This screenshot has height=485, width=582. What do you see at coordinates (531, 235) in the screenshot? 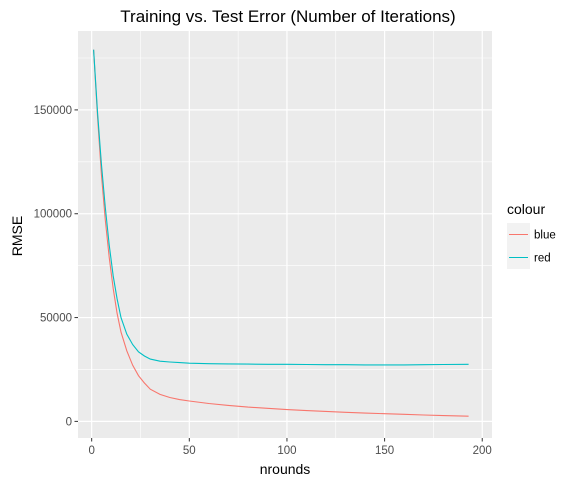
I see `legend: colour blue red` at bounding box center [531, 235].